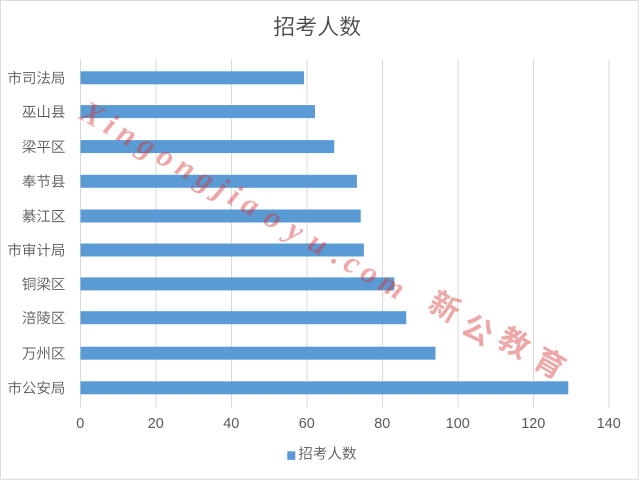  Describe the element at coordinates (307, 424) in the screenshot. I see `svg-text: 60` at that location.